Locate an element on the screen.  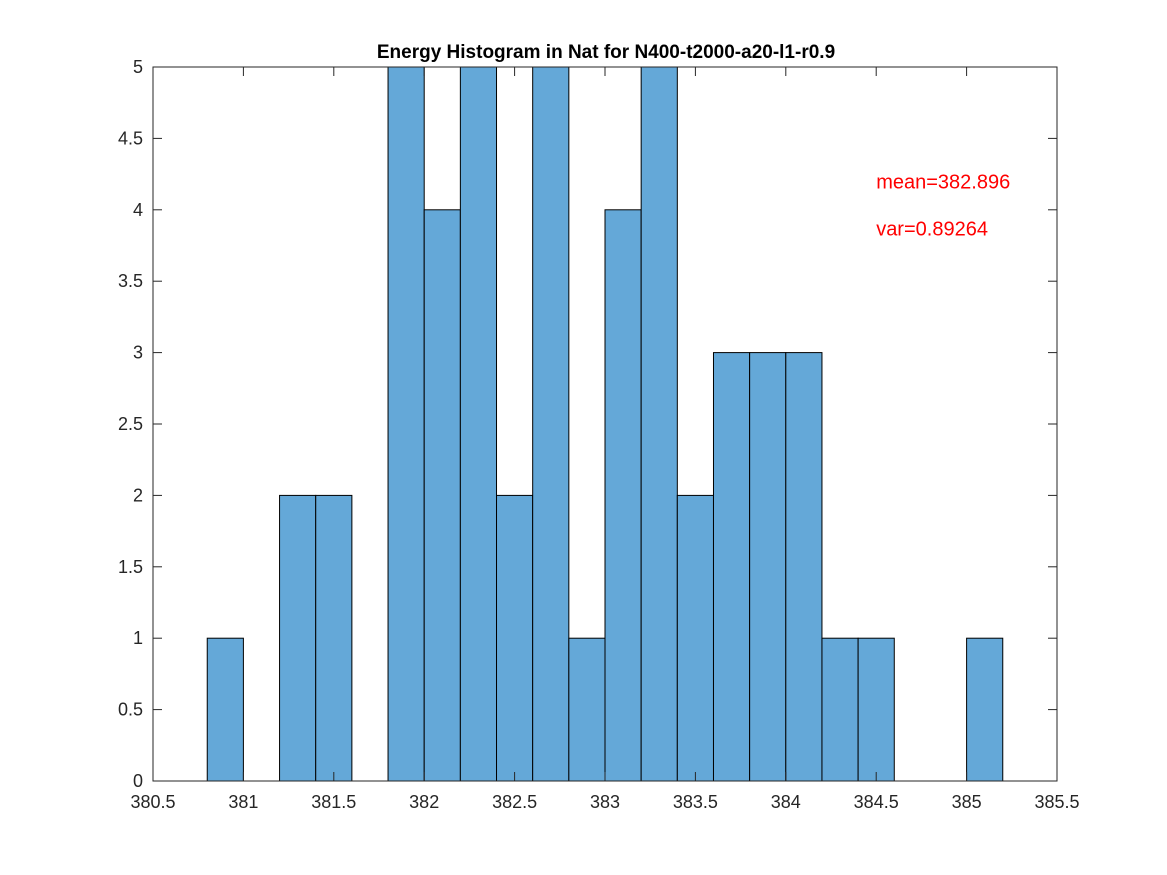
y-tick-label: 5 is located at coordinates (138, 67).